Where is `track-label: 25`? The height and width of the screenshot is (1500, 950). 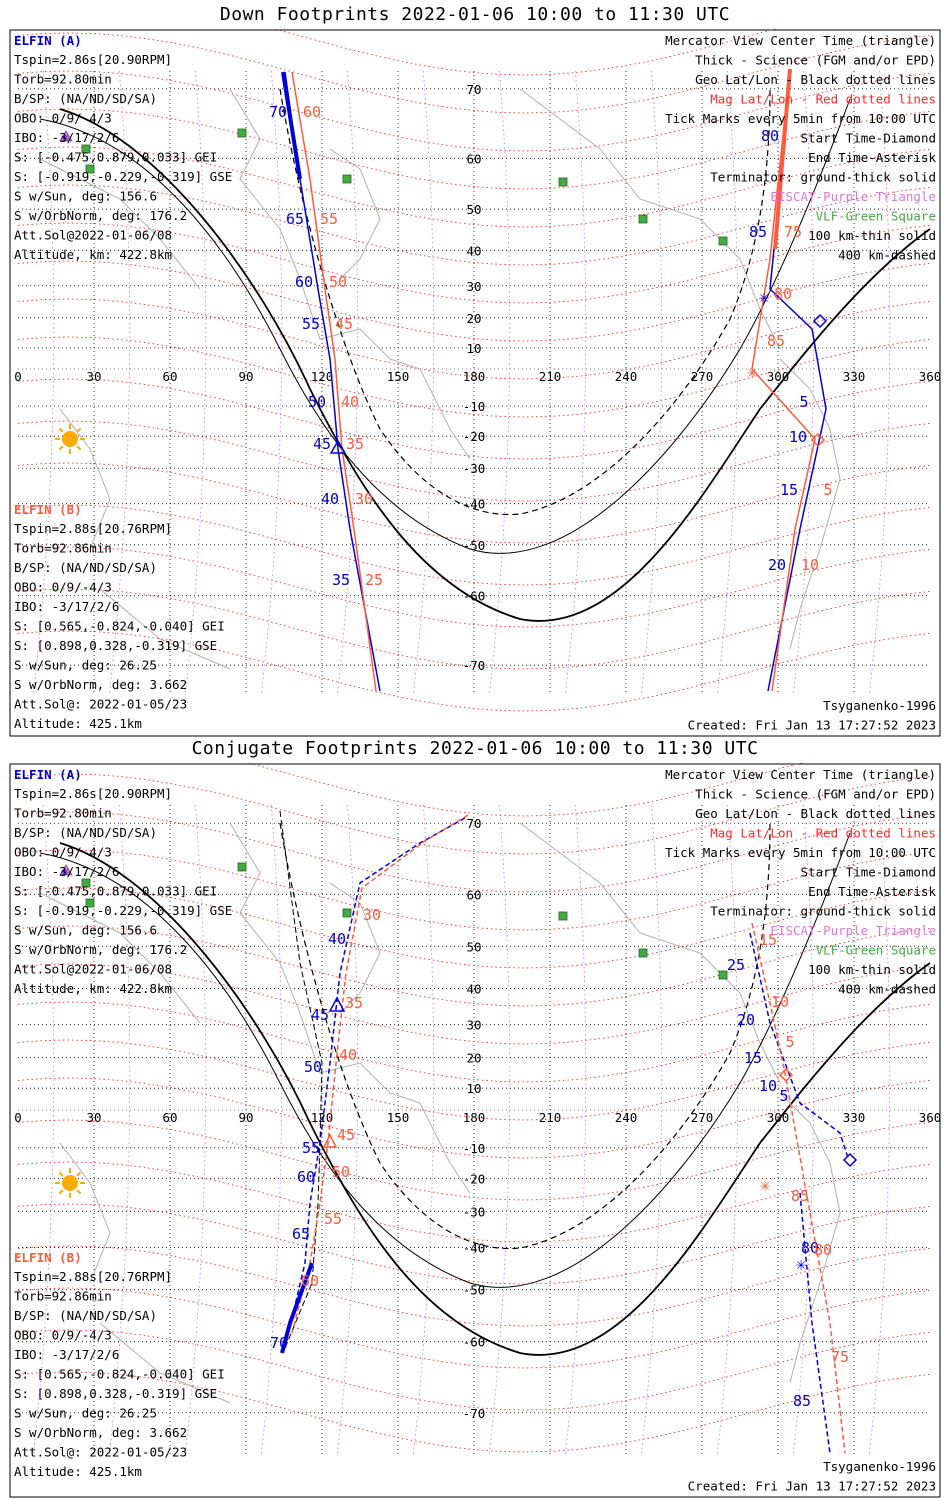
track-label: 25 is located at coordinates (736, 965).